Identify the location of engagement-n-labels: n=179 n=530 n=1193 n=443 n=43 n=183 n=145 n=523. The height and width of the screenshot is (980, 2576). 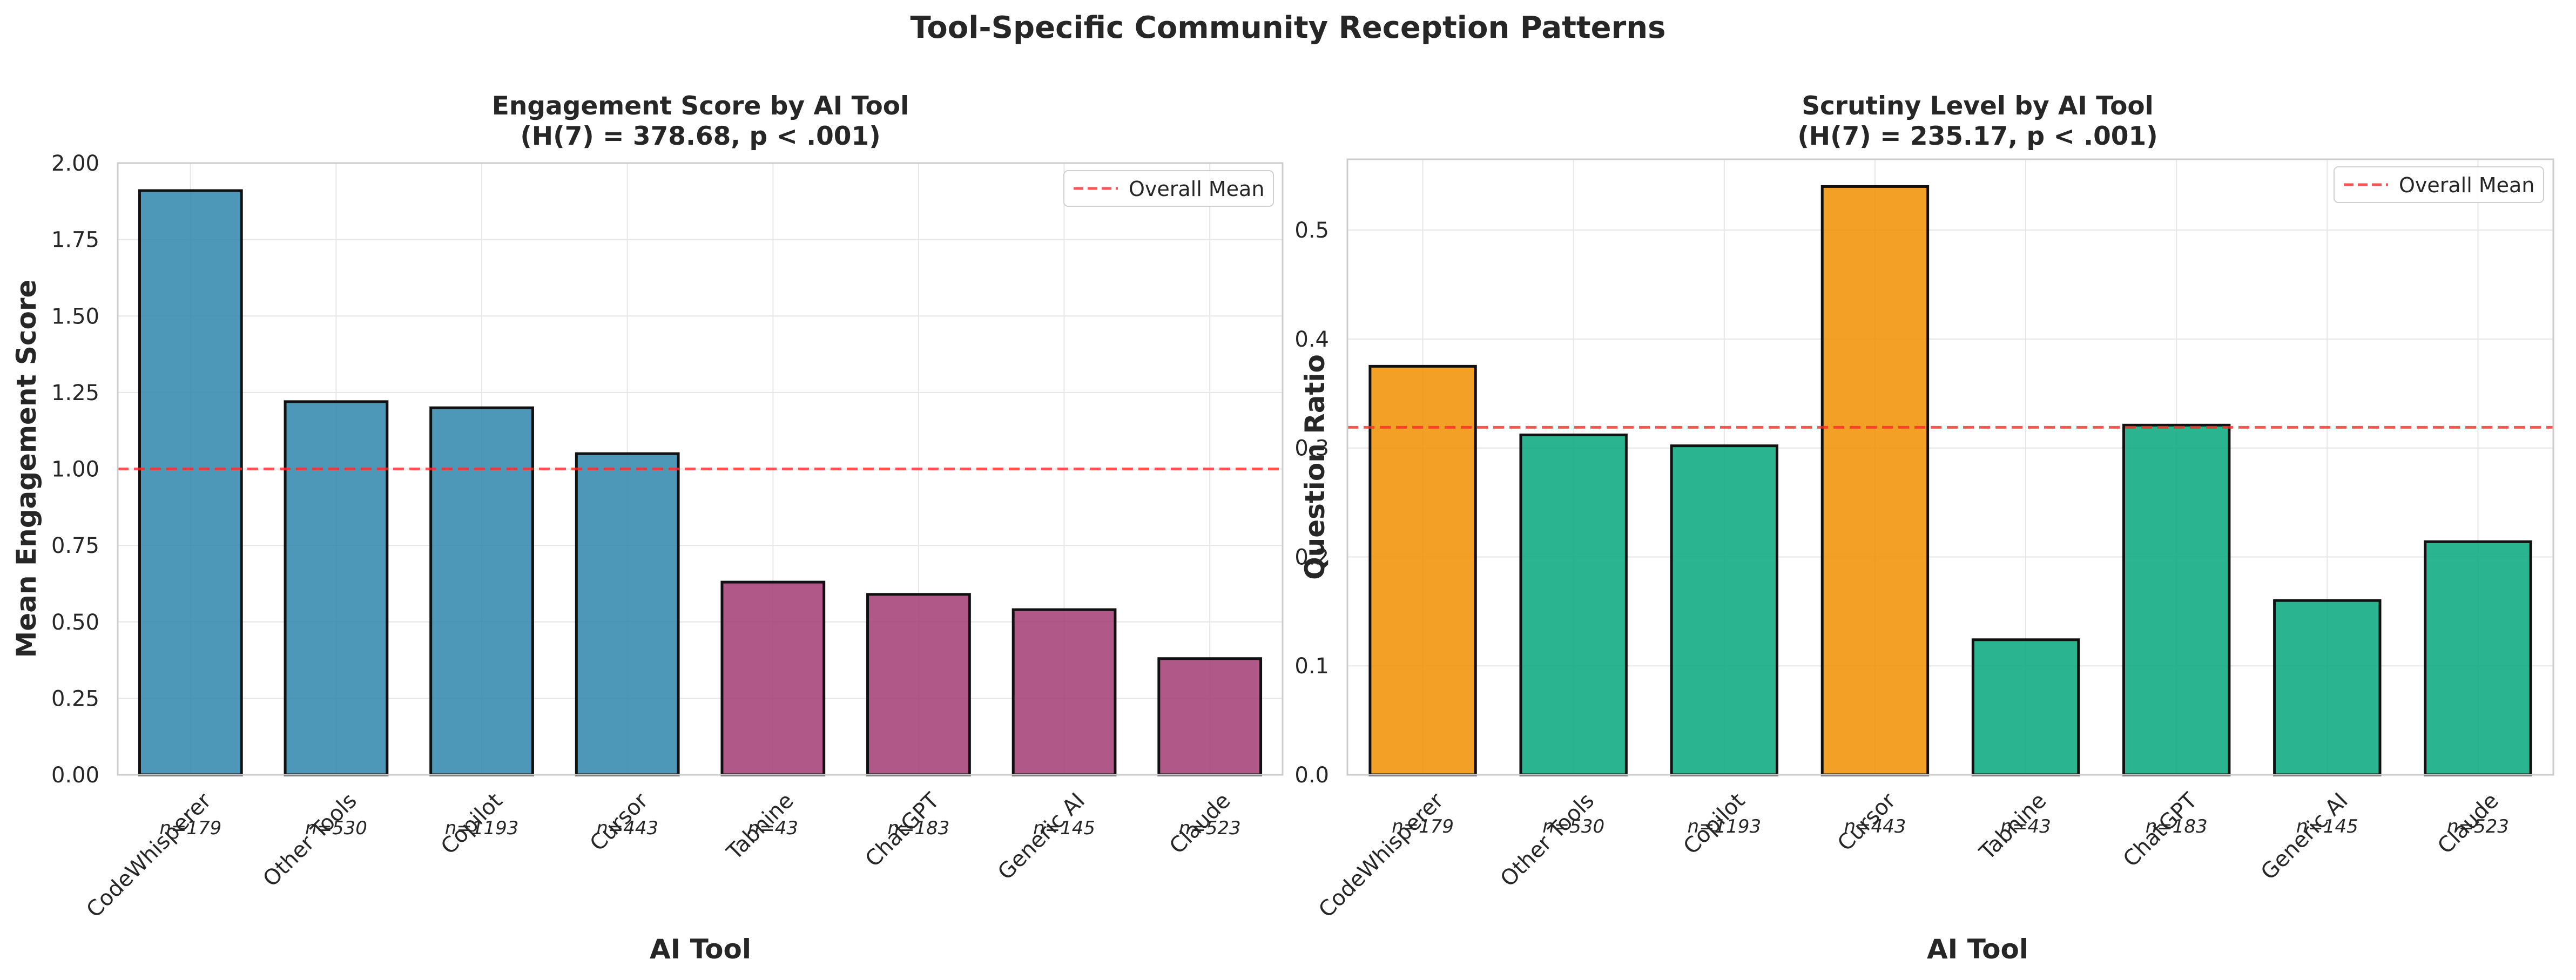
(699, 828).